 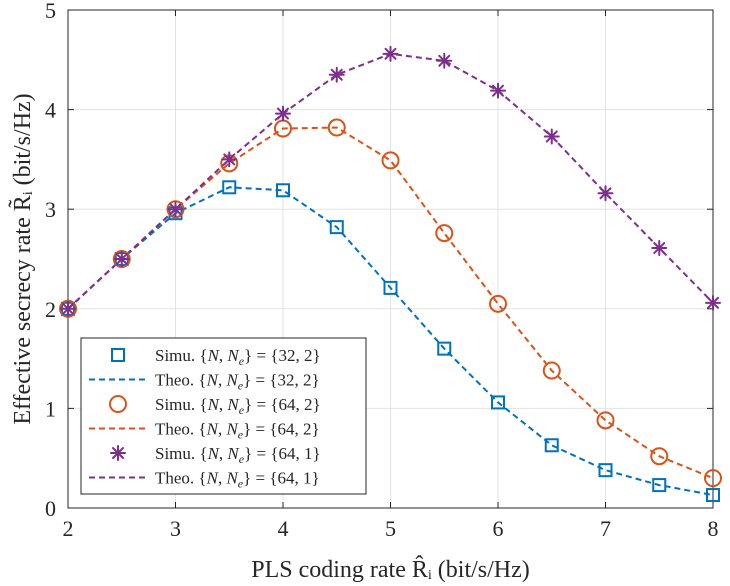 I want to click on legend-label-5: Theo. {N, Ne} = {64, 1}, so click(x=237, y=480).